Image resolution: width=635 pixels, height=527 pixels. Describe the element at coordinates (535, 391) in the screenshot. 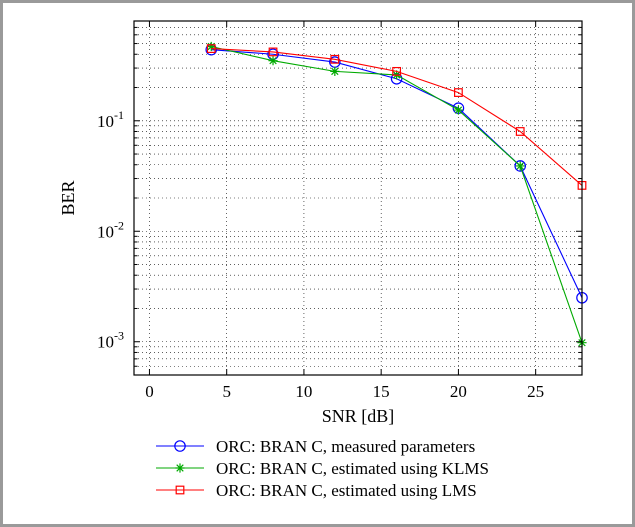

I see `x-tick-label: 25` at that location.